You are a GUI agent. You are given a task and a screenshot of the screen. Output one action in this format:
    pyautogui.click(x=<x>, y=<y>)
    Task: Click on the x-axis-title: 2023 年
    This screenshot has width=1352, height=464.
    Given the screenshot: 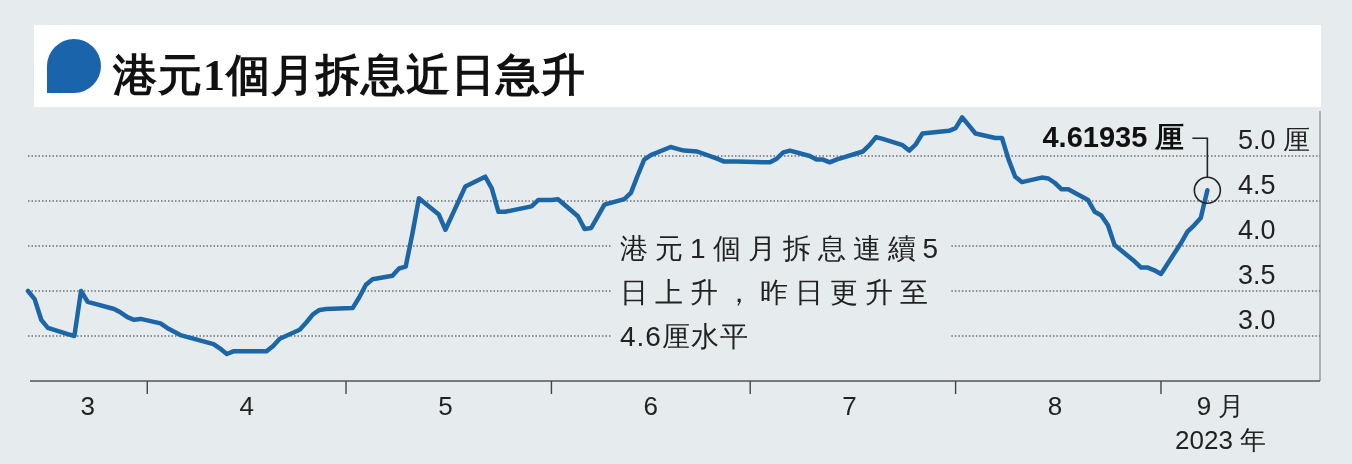 What is the action you would take?
    pyautogui.click(x=1221, y=440)
    